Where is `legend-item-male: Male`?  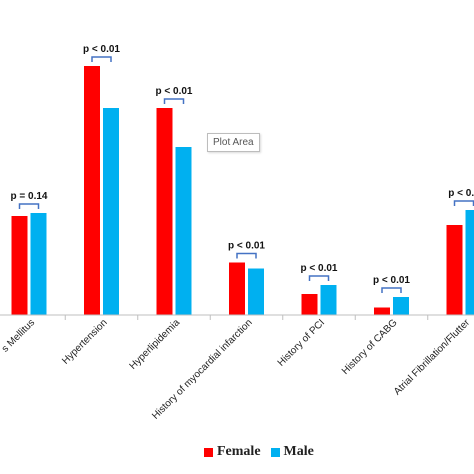 legend-item-male: Male is located at coordinates (292, 452).